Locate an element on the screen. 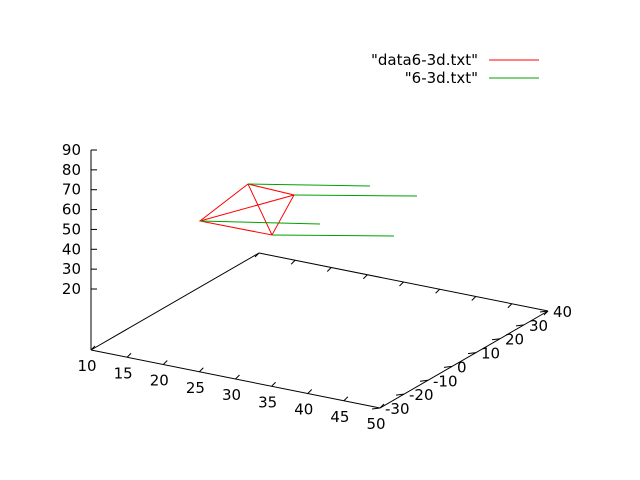  y-axis-line is located at coordinates (464, 359).